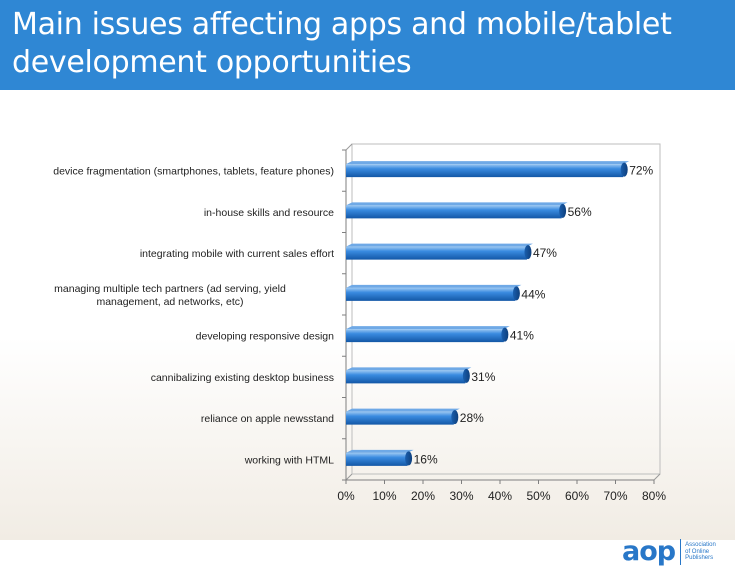 This screenshot has height=571, width=735. What do you see at coordinates (169, 302) in the screenshot?
I see `category-label: management, ad networks, etc)` at bounding box center [169, 302].